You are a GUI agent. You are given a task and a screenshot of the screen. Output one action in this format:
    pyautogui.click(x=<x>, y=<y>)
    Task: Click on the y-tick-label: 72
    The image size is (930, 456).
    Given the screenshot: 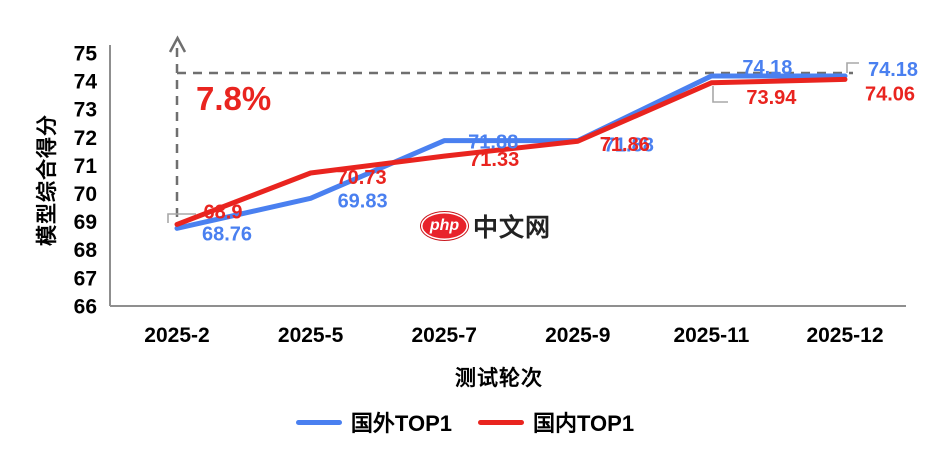 What is the action you would take?
    pyautogui.click(x=85, y=138)
    